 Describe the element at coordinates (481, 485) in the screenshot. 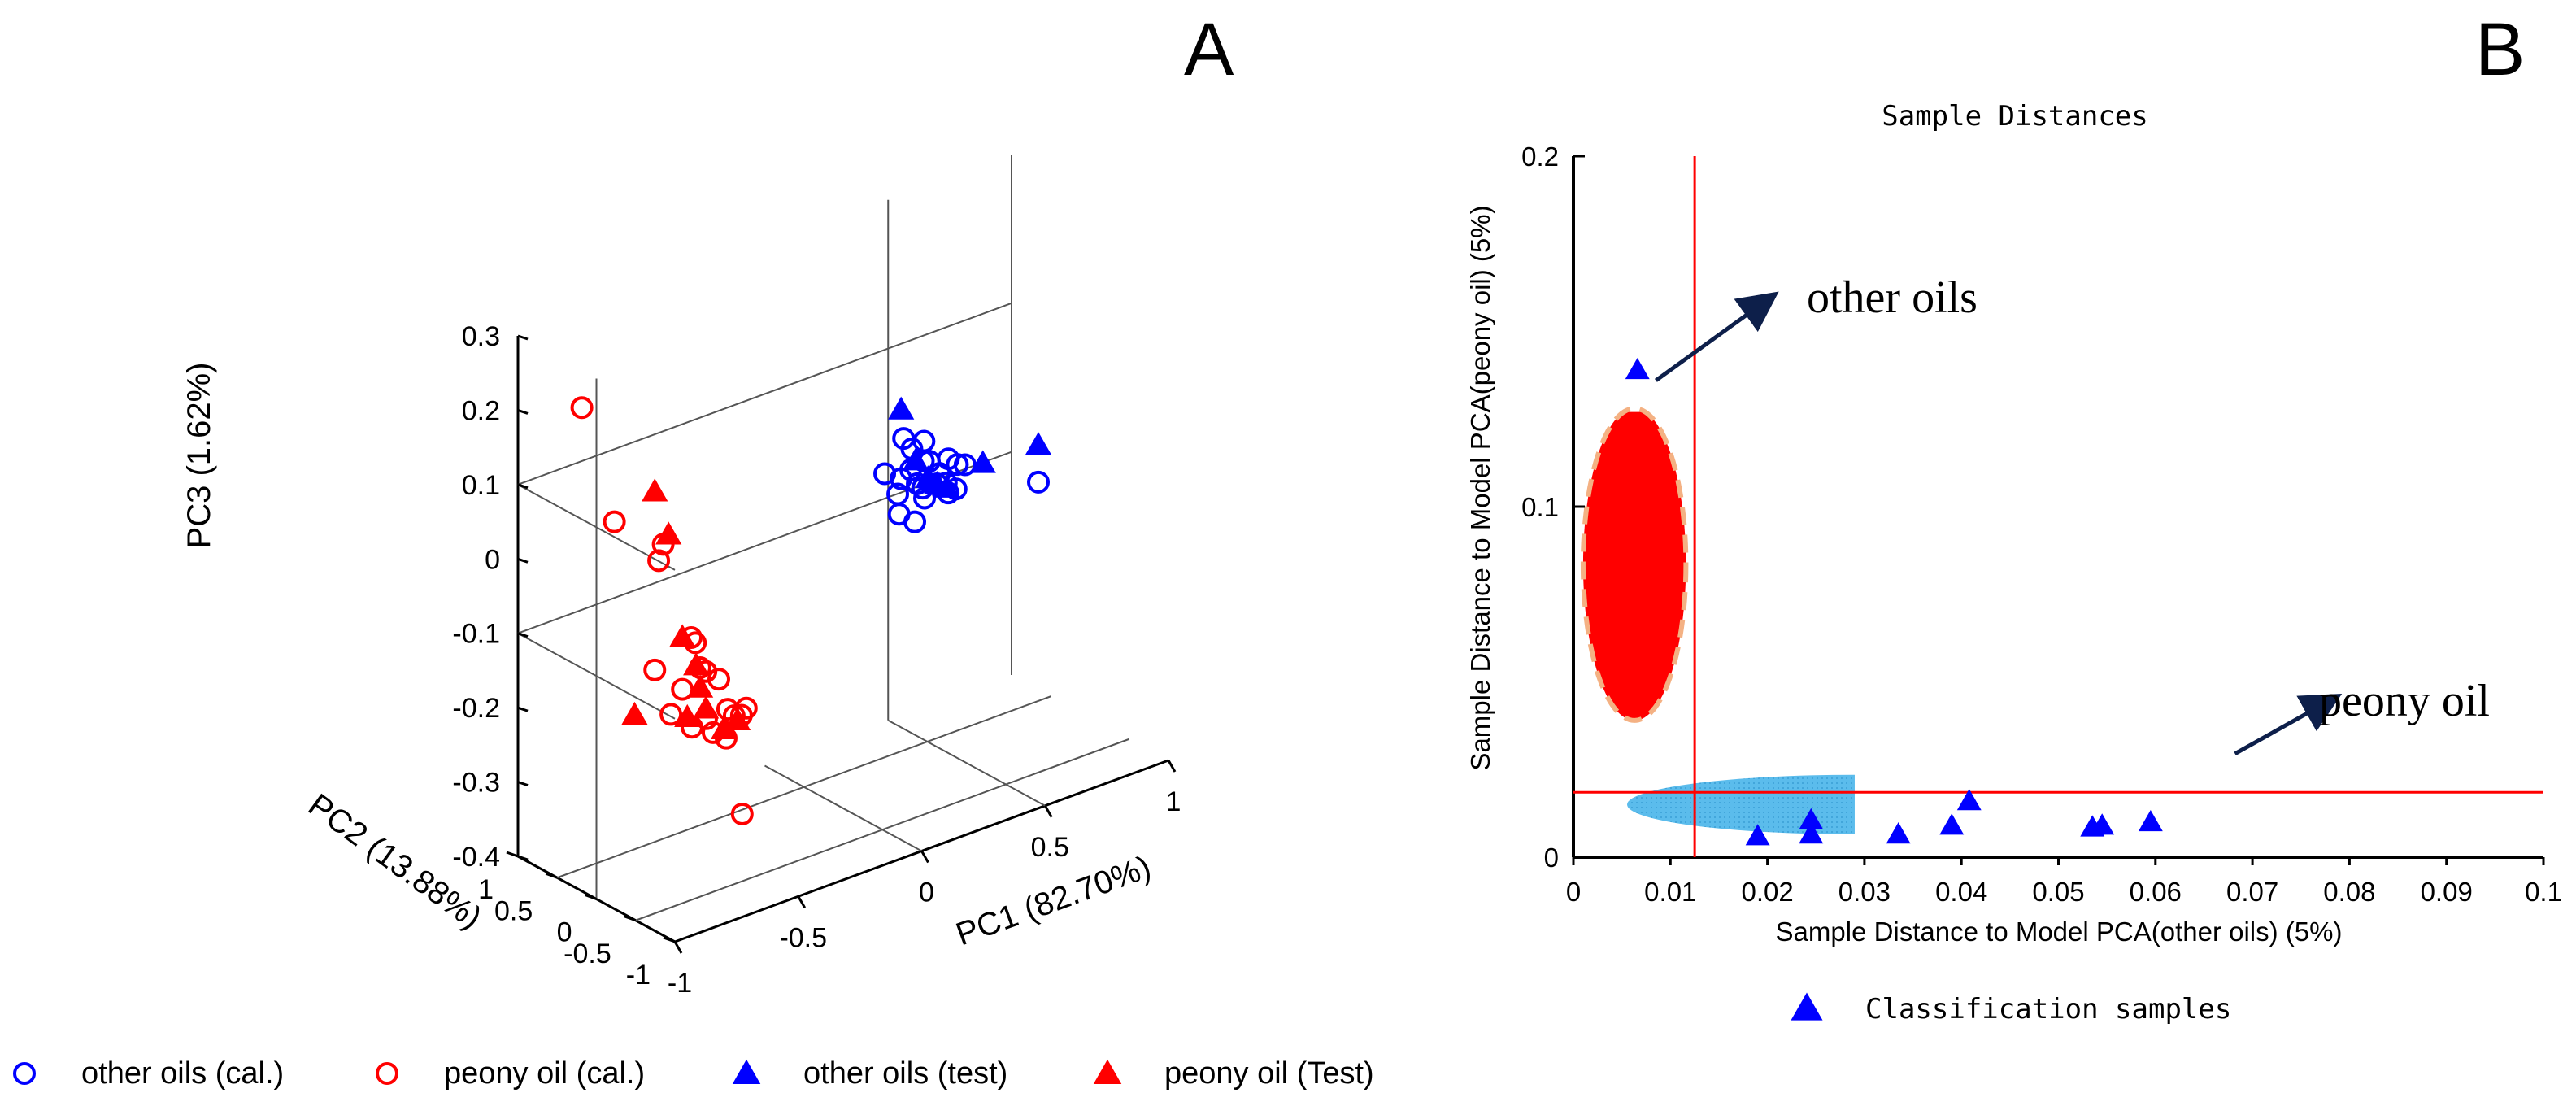

I see `z-tick-label: 0.1` at that location.